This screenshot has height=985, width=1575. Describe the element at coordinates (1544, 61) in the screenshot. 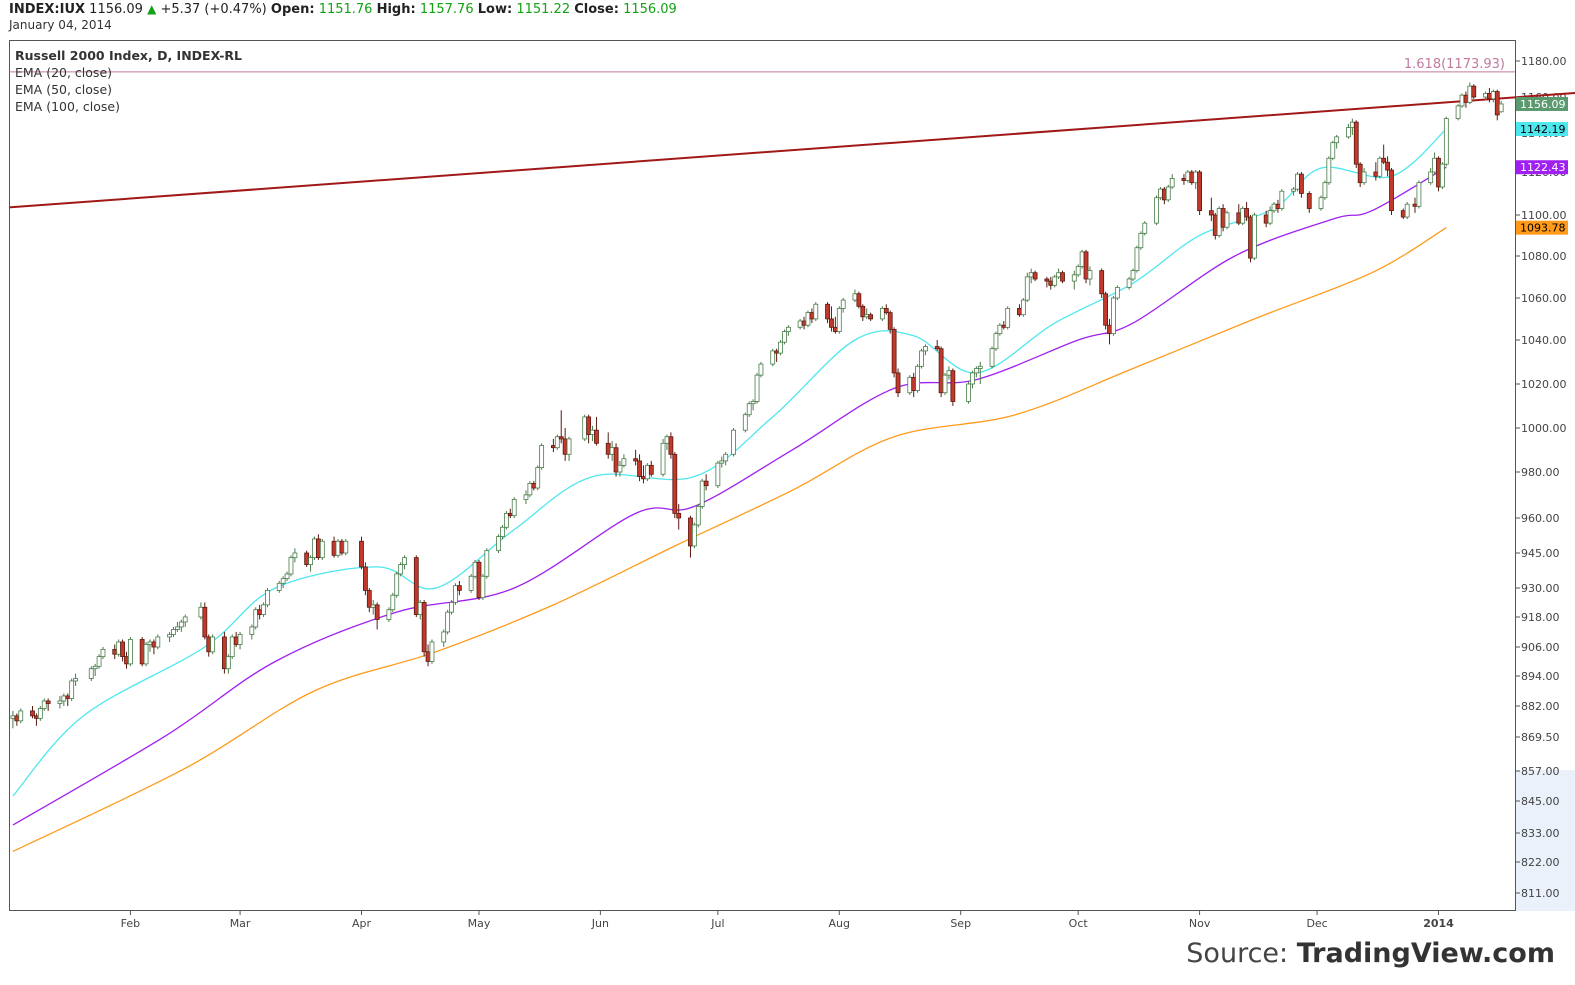

I see `price-tick-label: 1180.00` at that location.